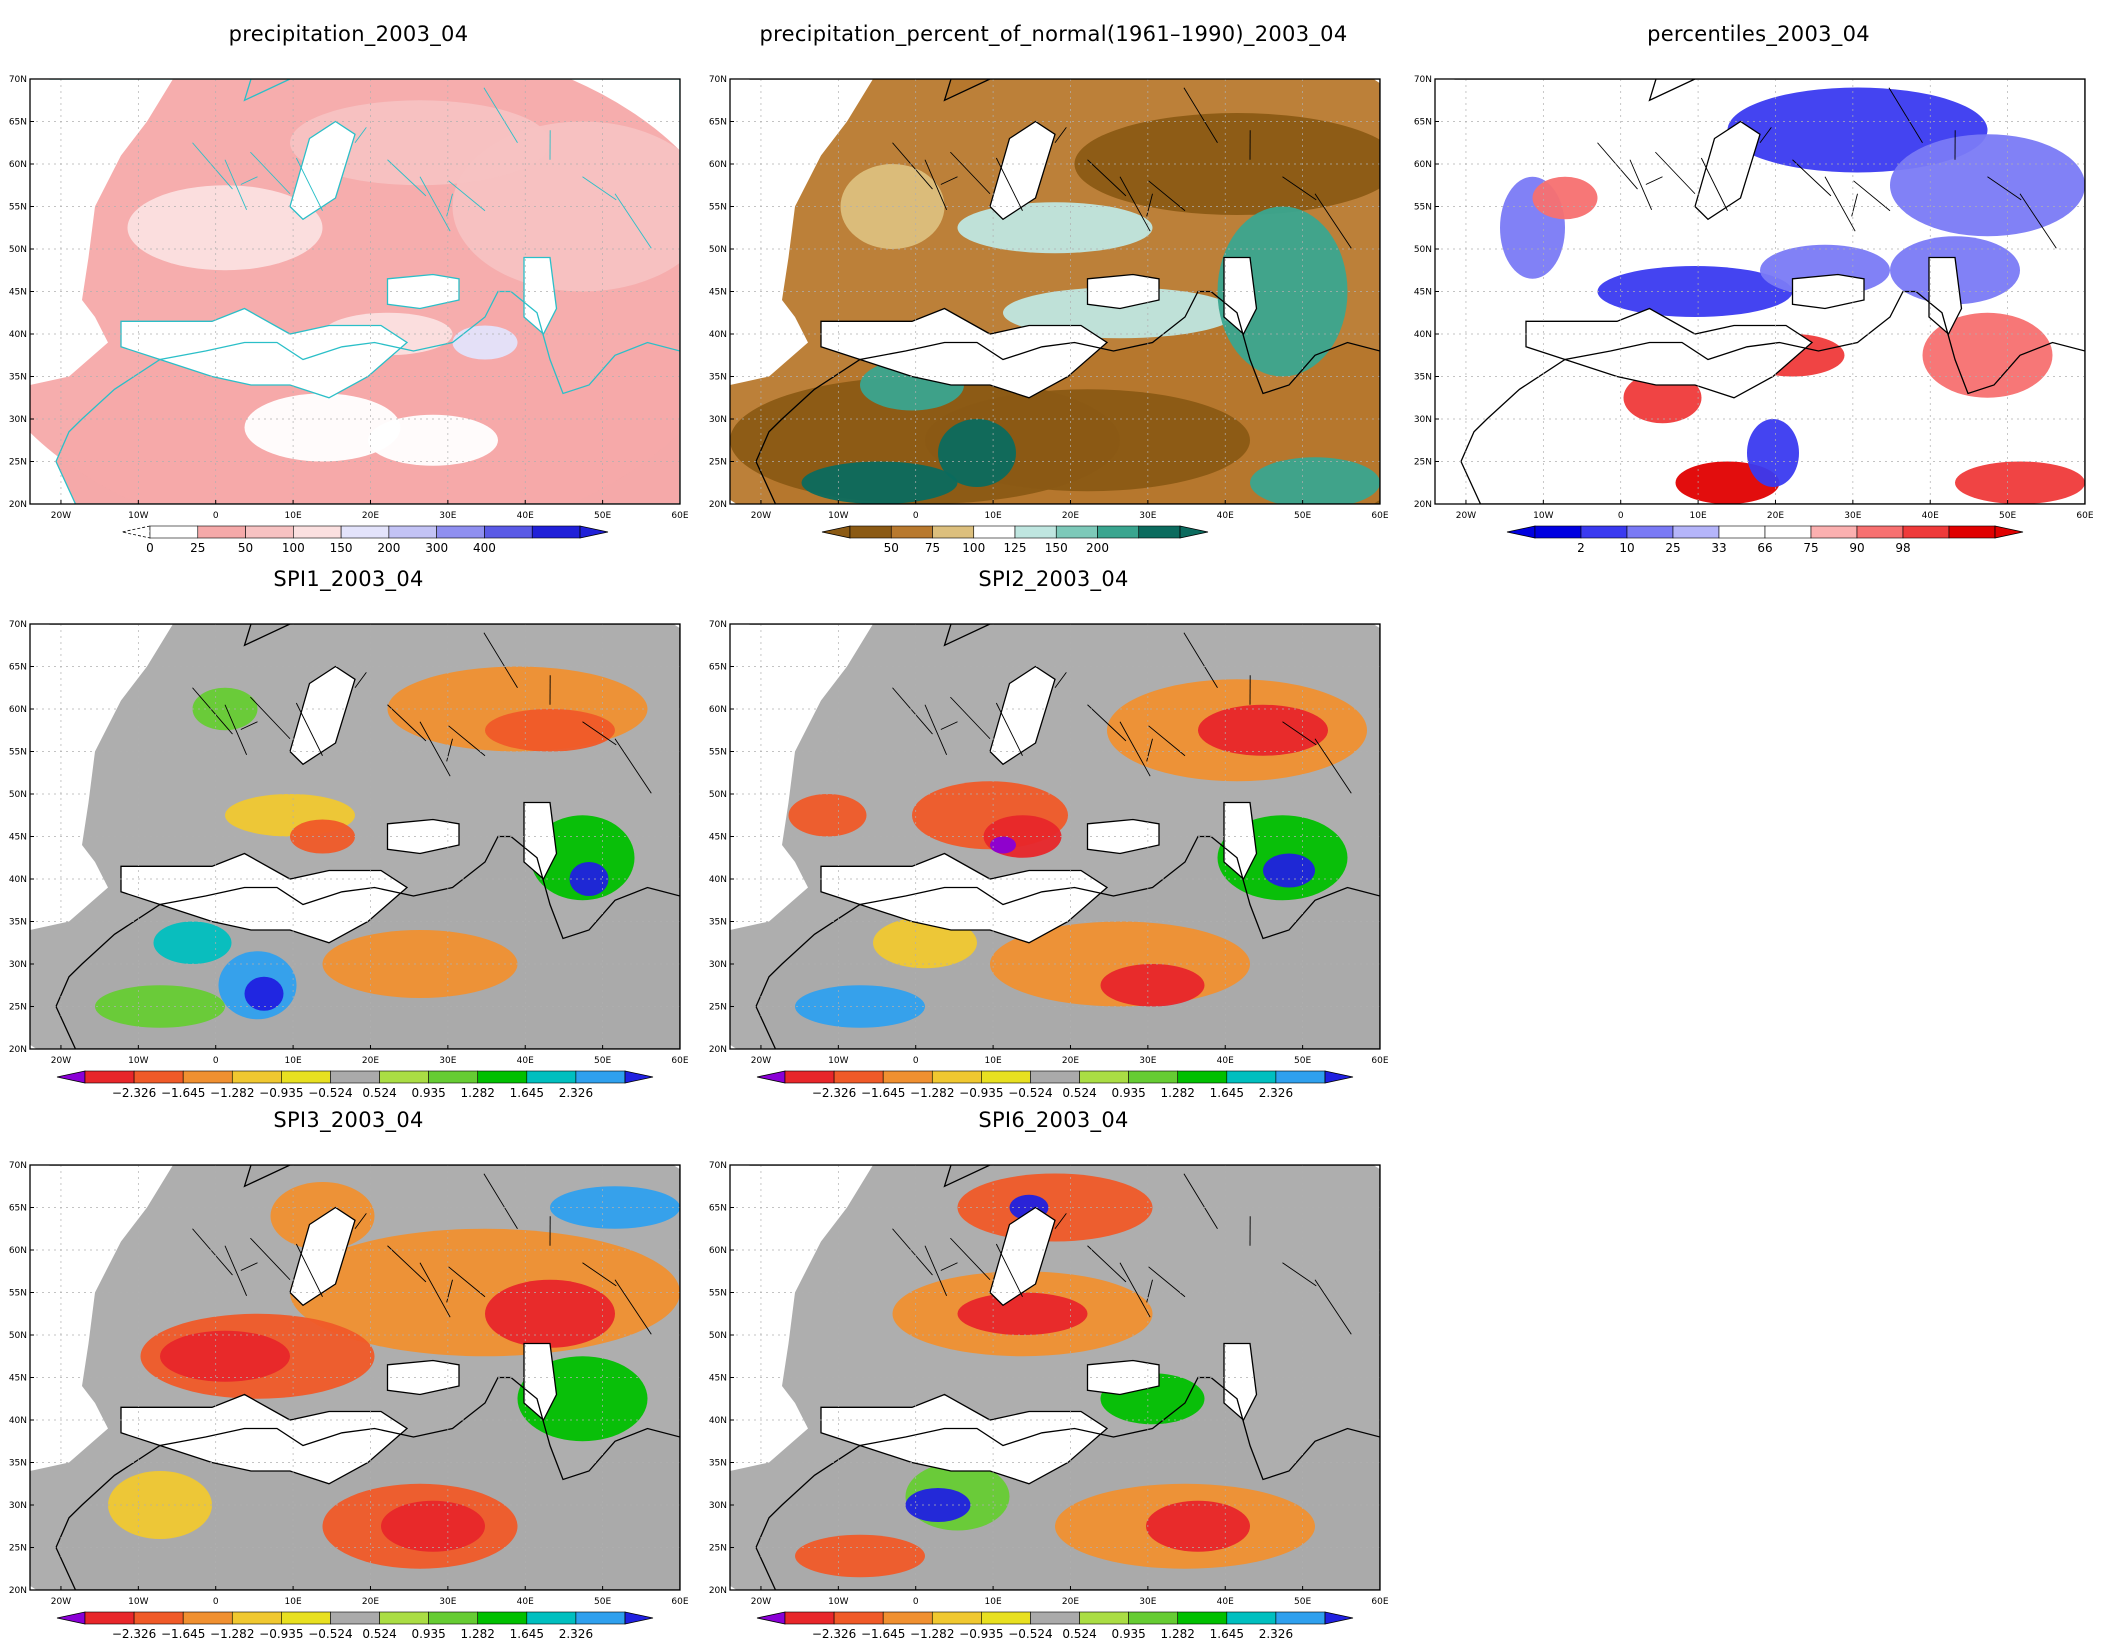 This screenshot has width=2106, height=1638. Describe the element at coordinates (2084, 516) in the screenshot. I see `lon-tick-label: 60E` at that location.